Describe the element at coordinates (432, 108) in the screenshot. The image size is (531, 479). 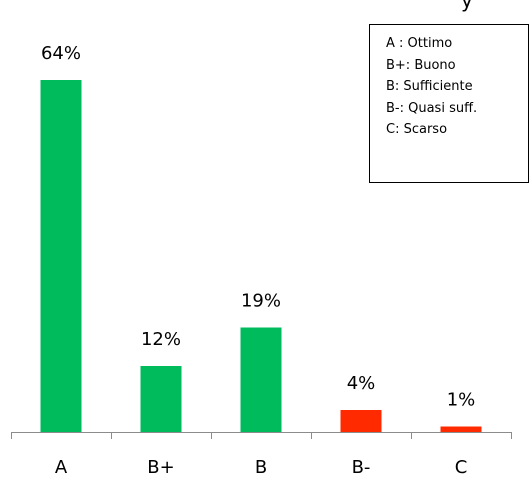
I see `legend-entry-b-minus: B-: Quasi suff.` at that location.